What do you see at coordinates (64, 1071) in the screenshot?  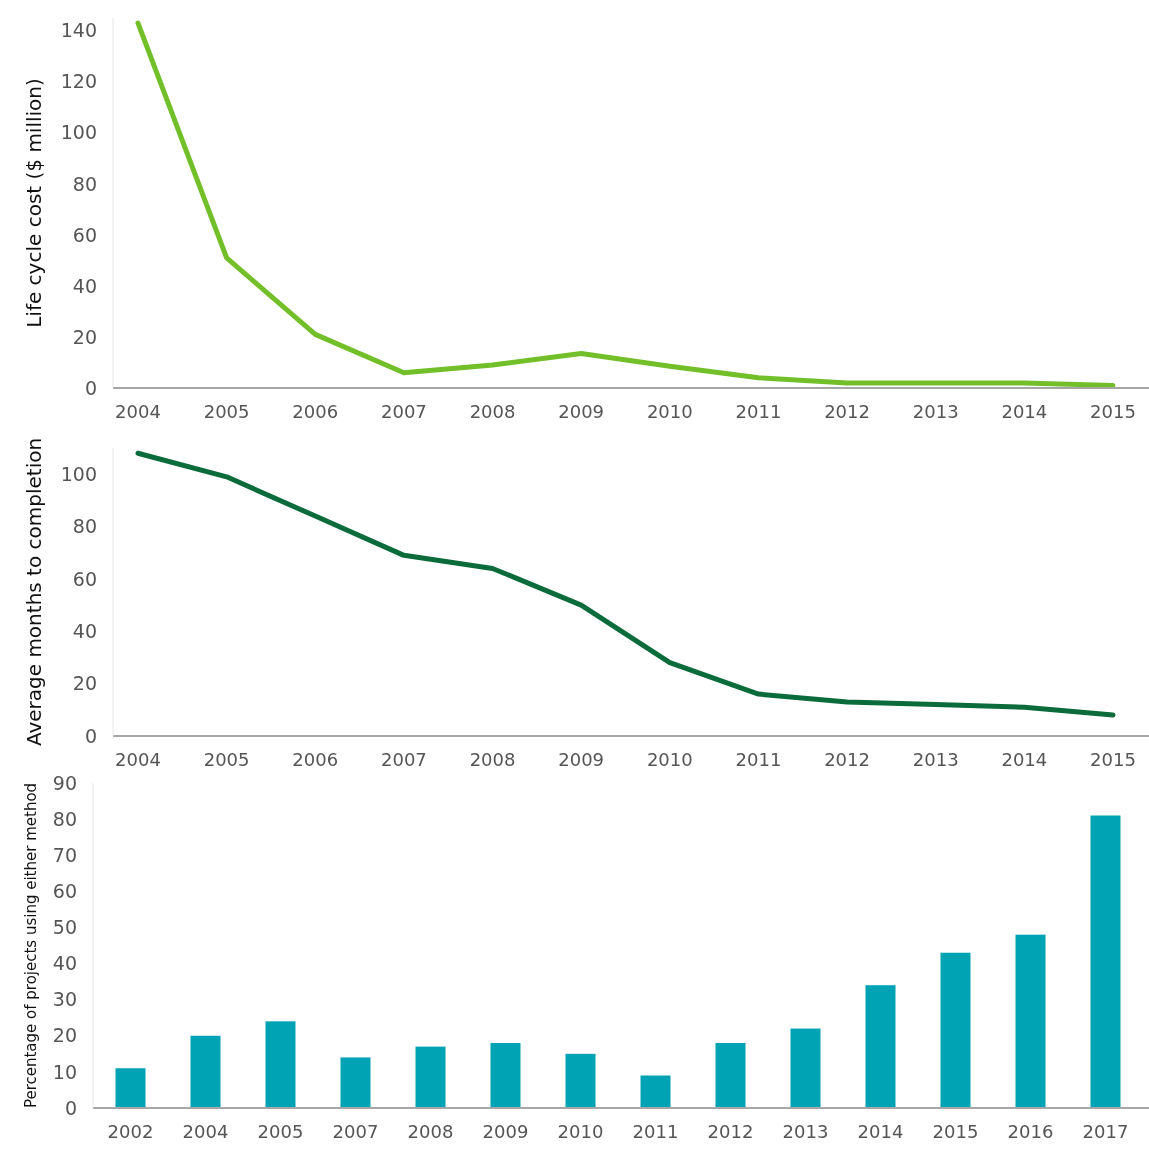 I see `y-tick-label: 10` at bounding box center [64, 1071].